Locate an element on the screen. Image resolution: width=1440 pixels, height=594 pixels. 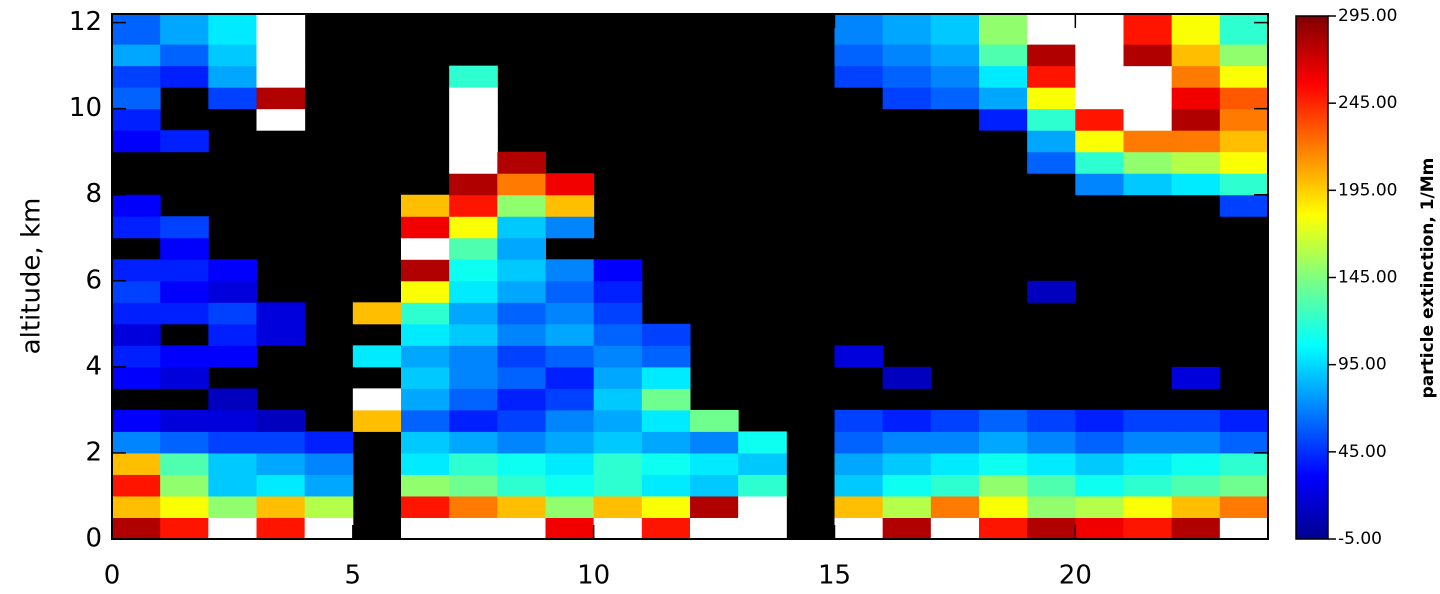
y-tick-label: 8 is located at coordinates (93, 194).